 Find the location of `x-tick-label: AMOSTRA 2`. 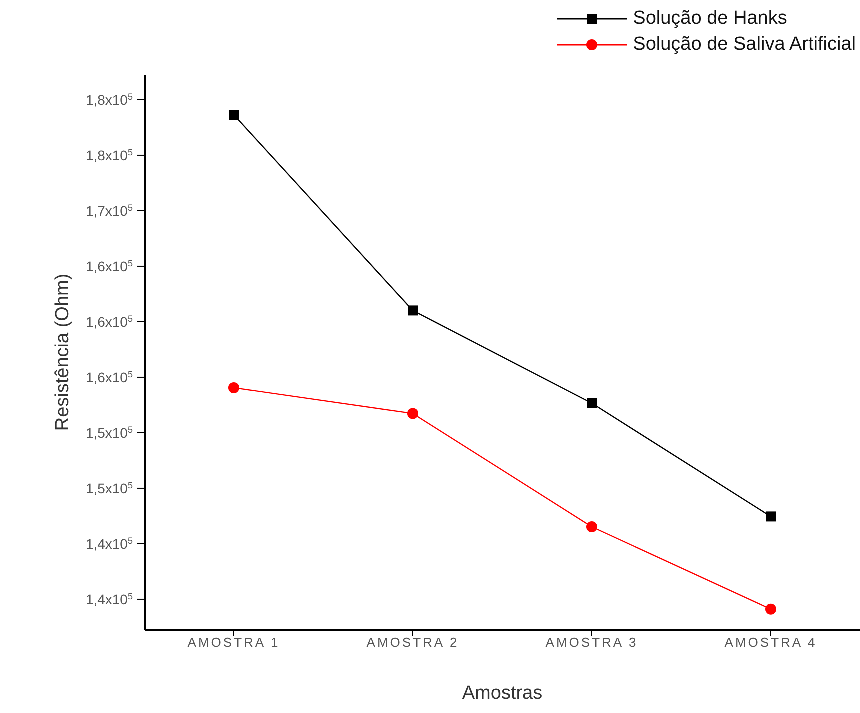

x-tick-label: AMOSTRA 2 is located at coordinates (413, 642).